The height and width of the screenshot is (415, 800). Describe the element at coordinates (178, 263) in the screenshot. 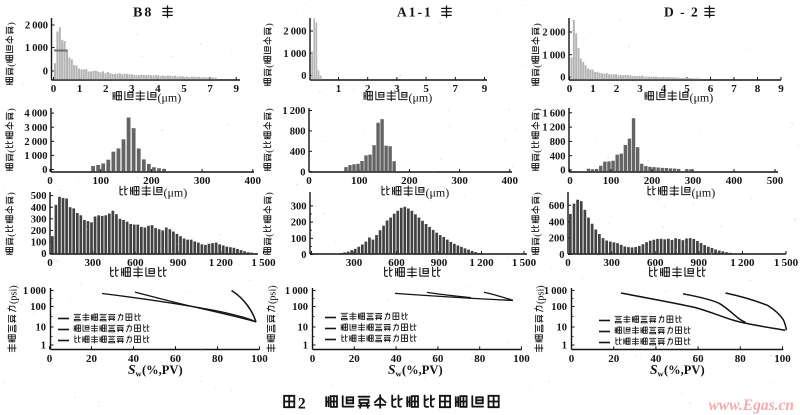

I see `svg-text: 900` at that location.